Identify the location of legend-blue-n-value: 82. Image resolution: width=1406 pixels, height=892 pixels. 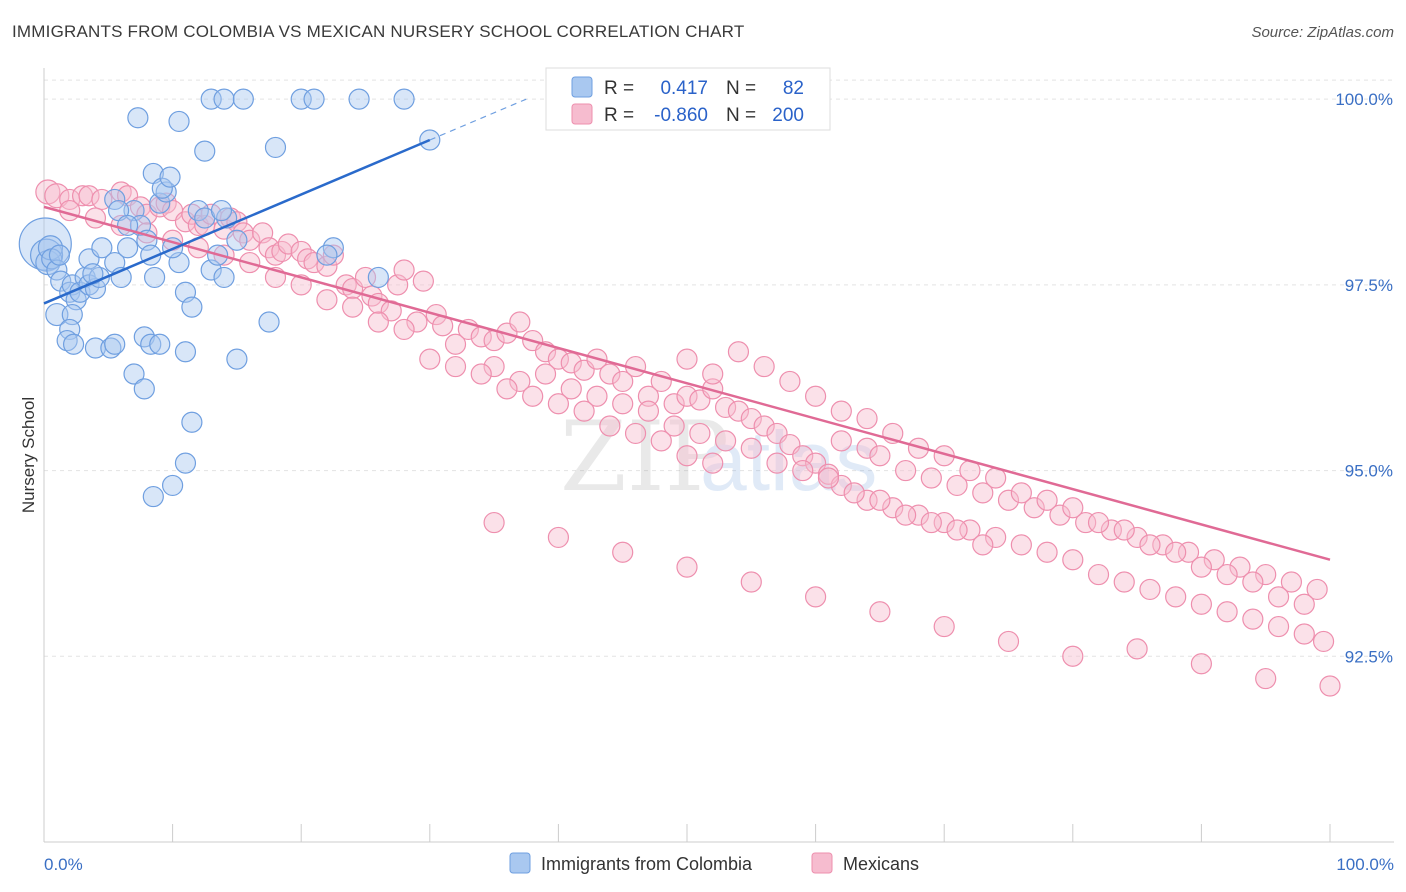
(793, 88).